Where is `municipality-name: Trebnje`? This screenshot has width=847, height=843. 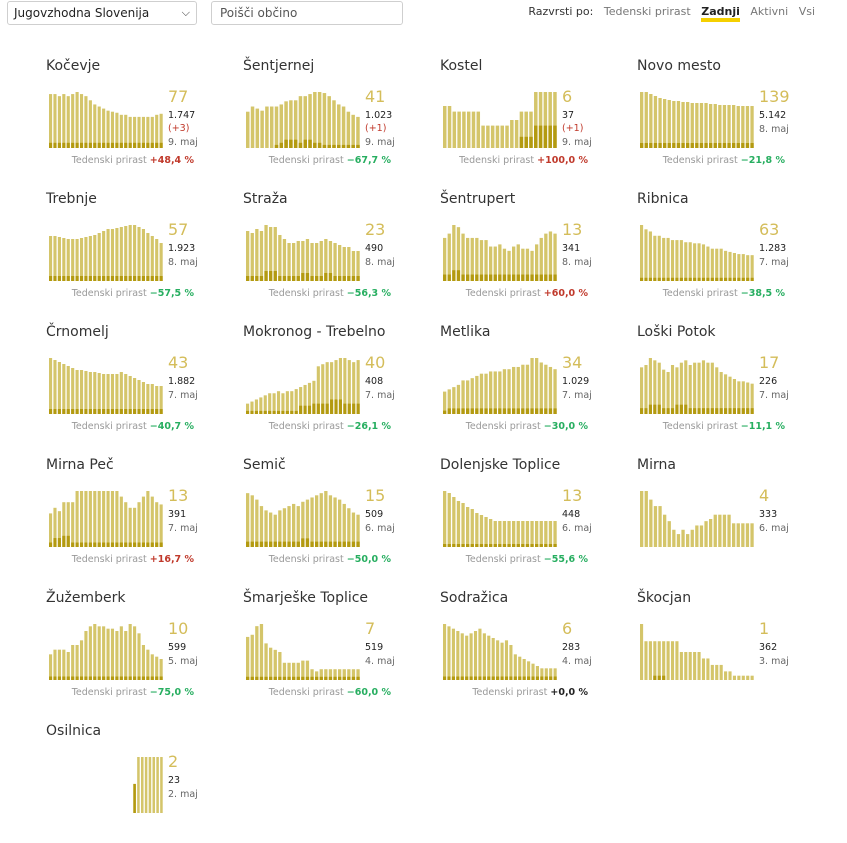
municipality-name: Trebnje is located at coordinates (71, 199).